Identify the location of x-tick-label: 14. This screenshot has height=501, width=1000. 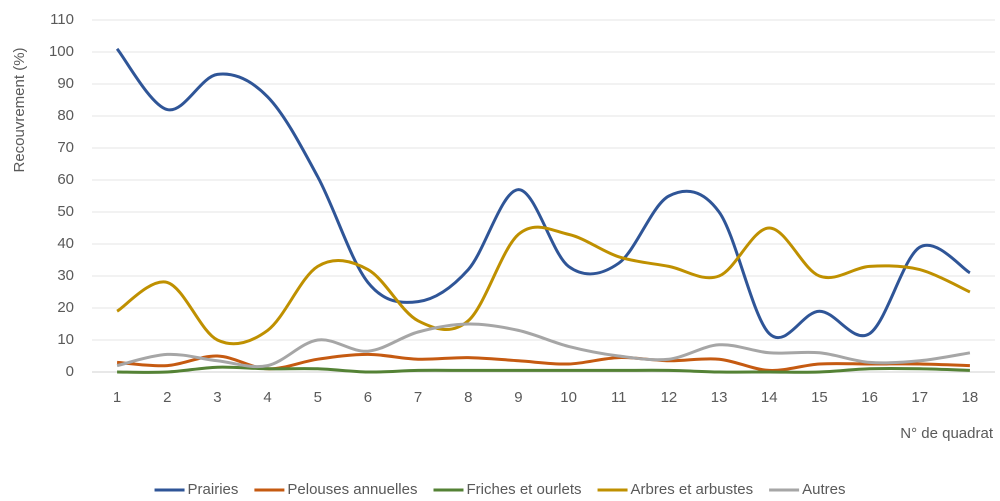
(769, 397).